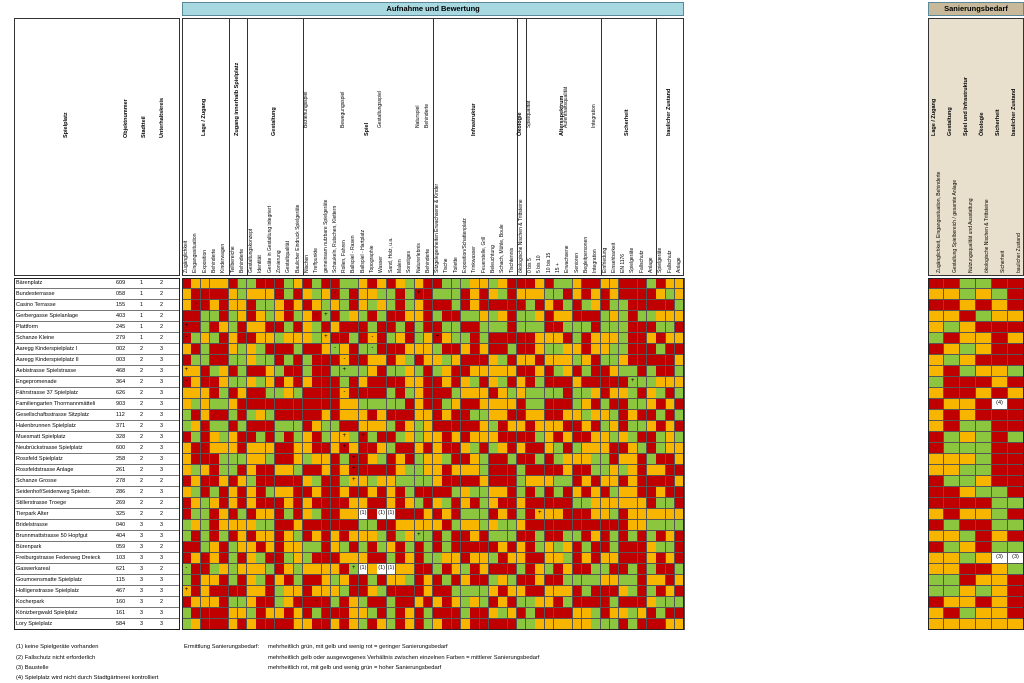 The height and width of the screenshot is (683, 1024). I want to click on column-label: Zugänglichkeit, so click(186, 256).